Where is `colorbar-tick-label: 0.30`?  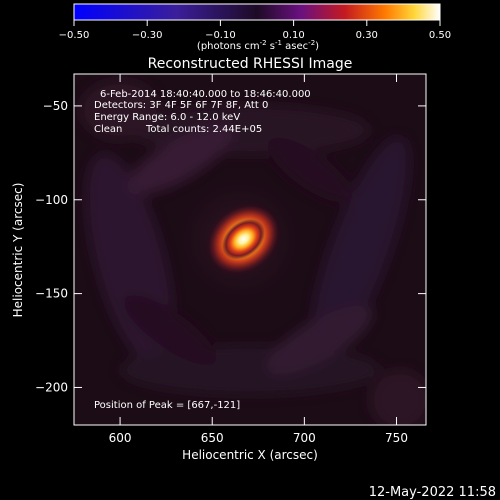
colorbar-tick-label: 0.30 is located at coordinates (367, 35).